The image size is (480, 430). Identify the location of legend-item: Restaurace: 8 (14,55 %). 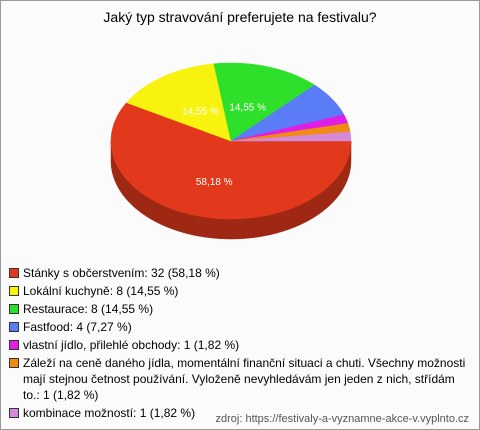
(240, 309).